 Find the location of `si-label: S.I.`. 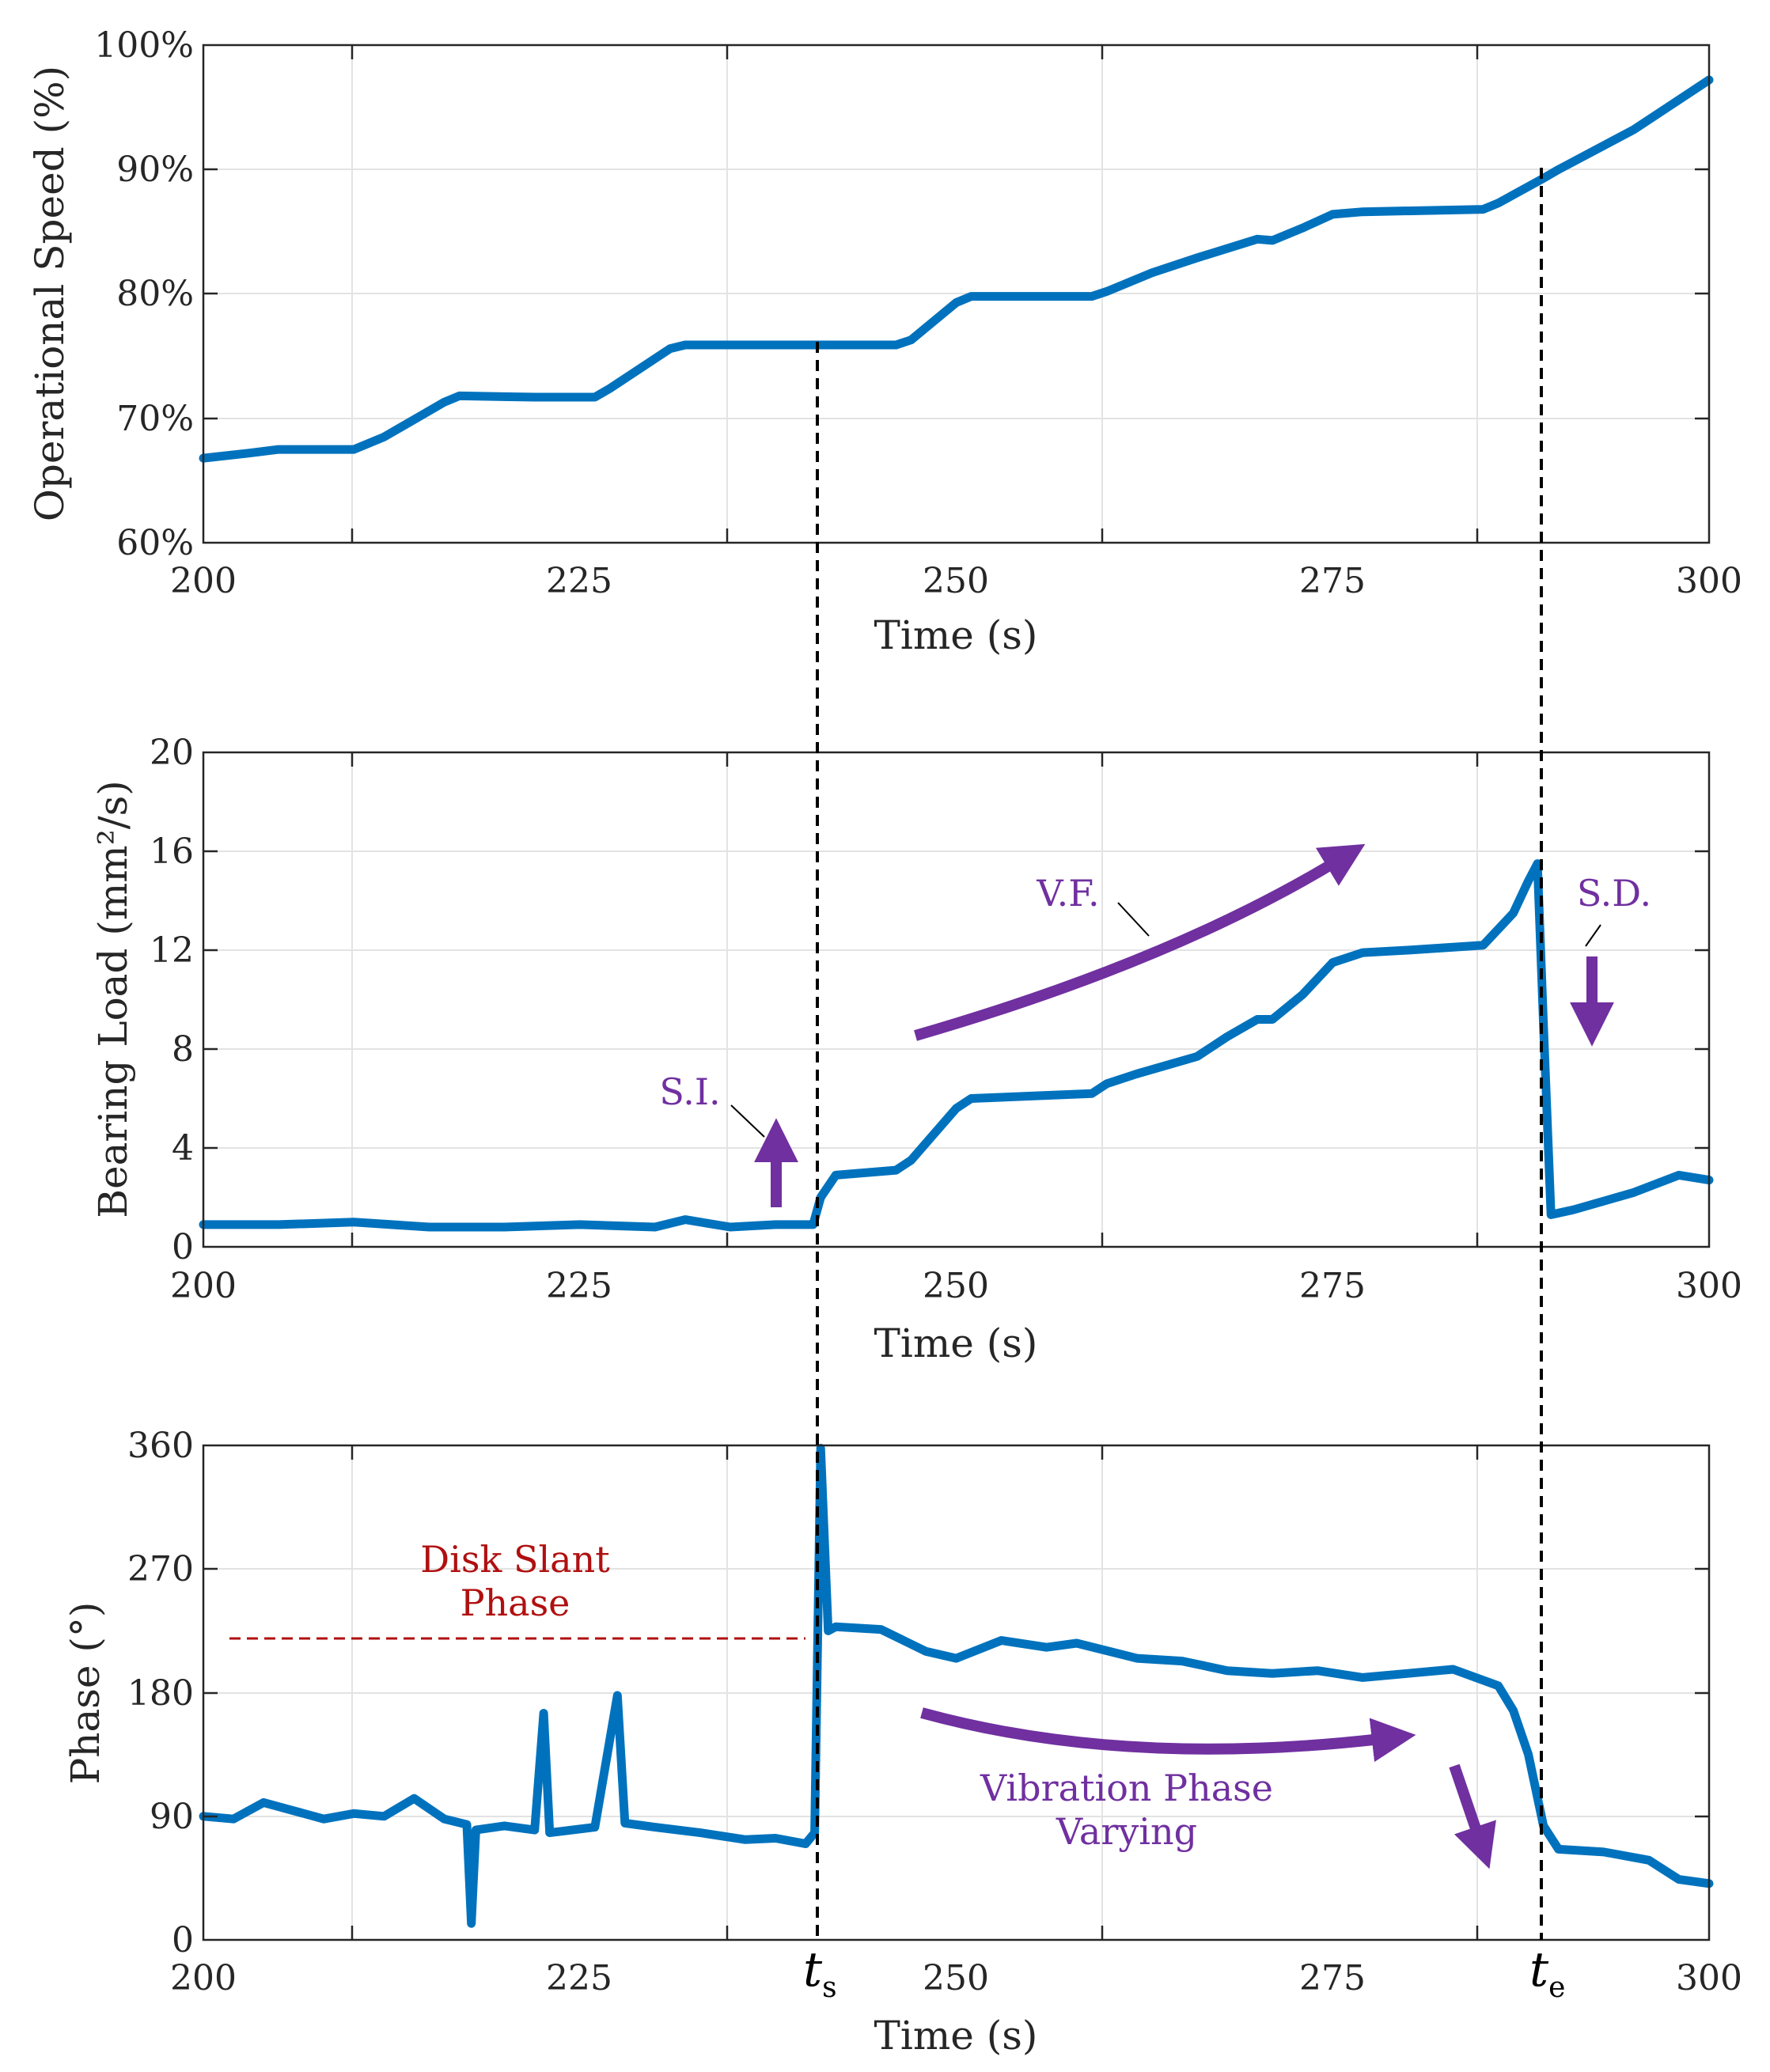

si-label: S.I. is located at coordinates (690, 1091).